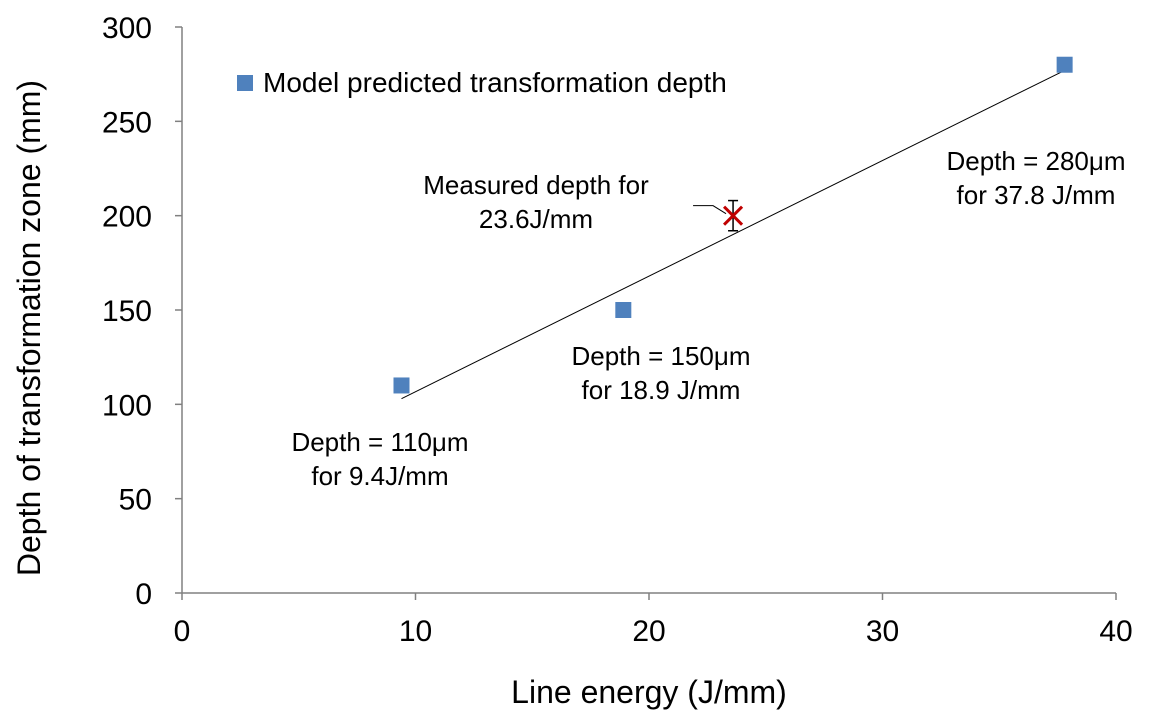 The image size is (1165, 712). What do you see at coordinates (648, 631) in the screenshot?
I see `x-tick-label: 20` at bounding box center [648, 631].